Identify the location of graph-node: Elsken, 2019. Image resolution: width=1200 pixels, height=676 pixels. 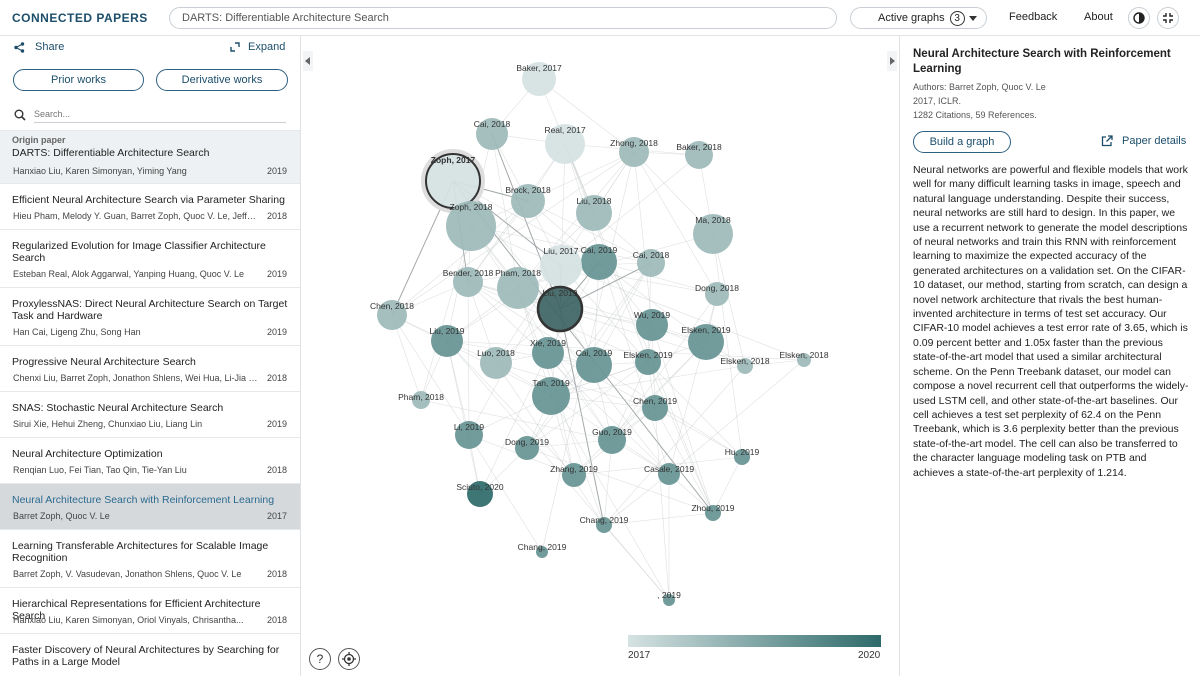
(648, 362).